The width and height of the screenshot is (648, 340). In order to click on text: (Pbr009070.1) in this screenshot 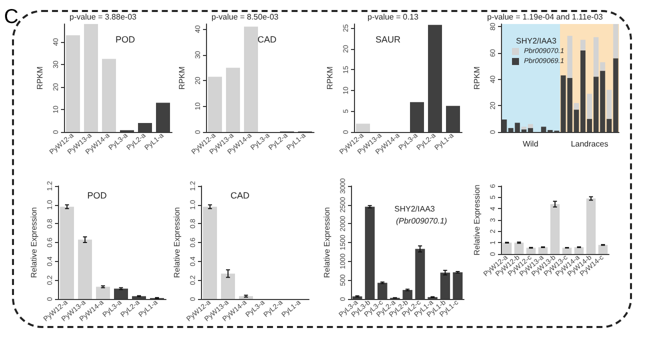, I will do `click(422, 221)`.